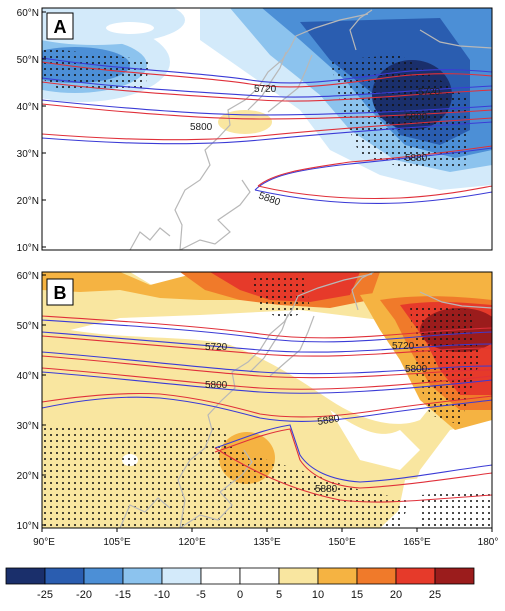 This screenshot has width=505, height=611. I want to click on colorbar: -25 -20 -15 -10 -5 0 5 10 15 20 25, so click(240, 584).